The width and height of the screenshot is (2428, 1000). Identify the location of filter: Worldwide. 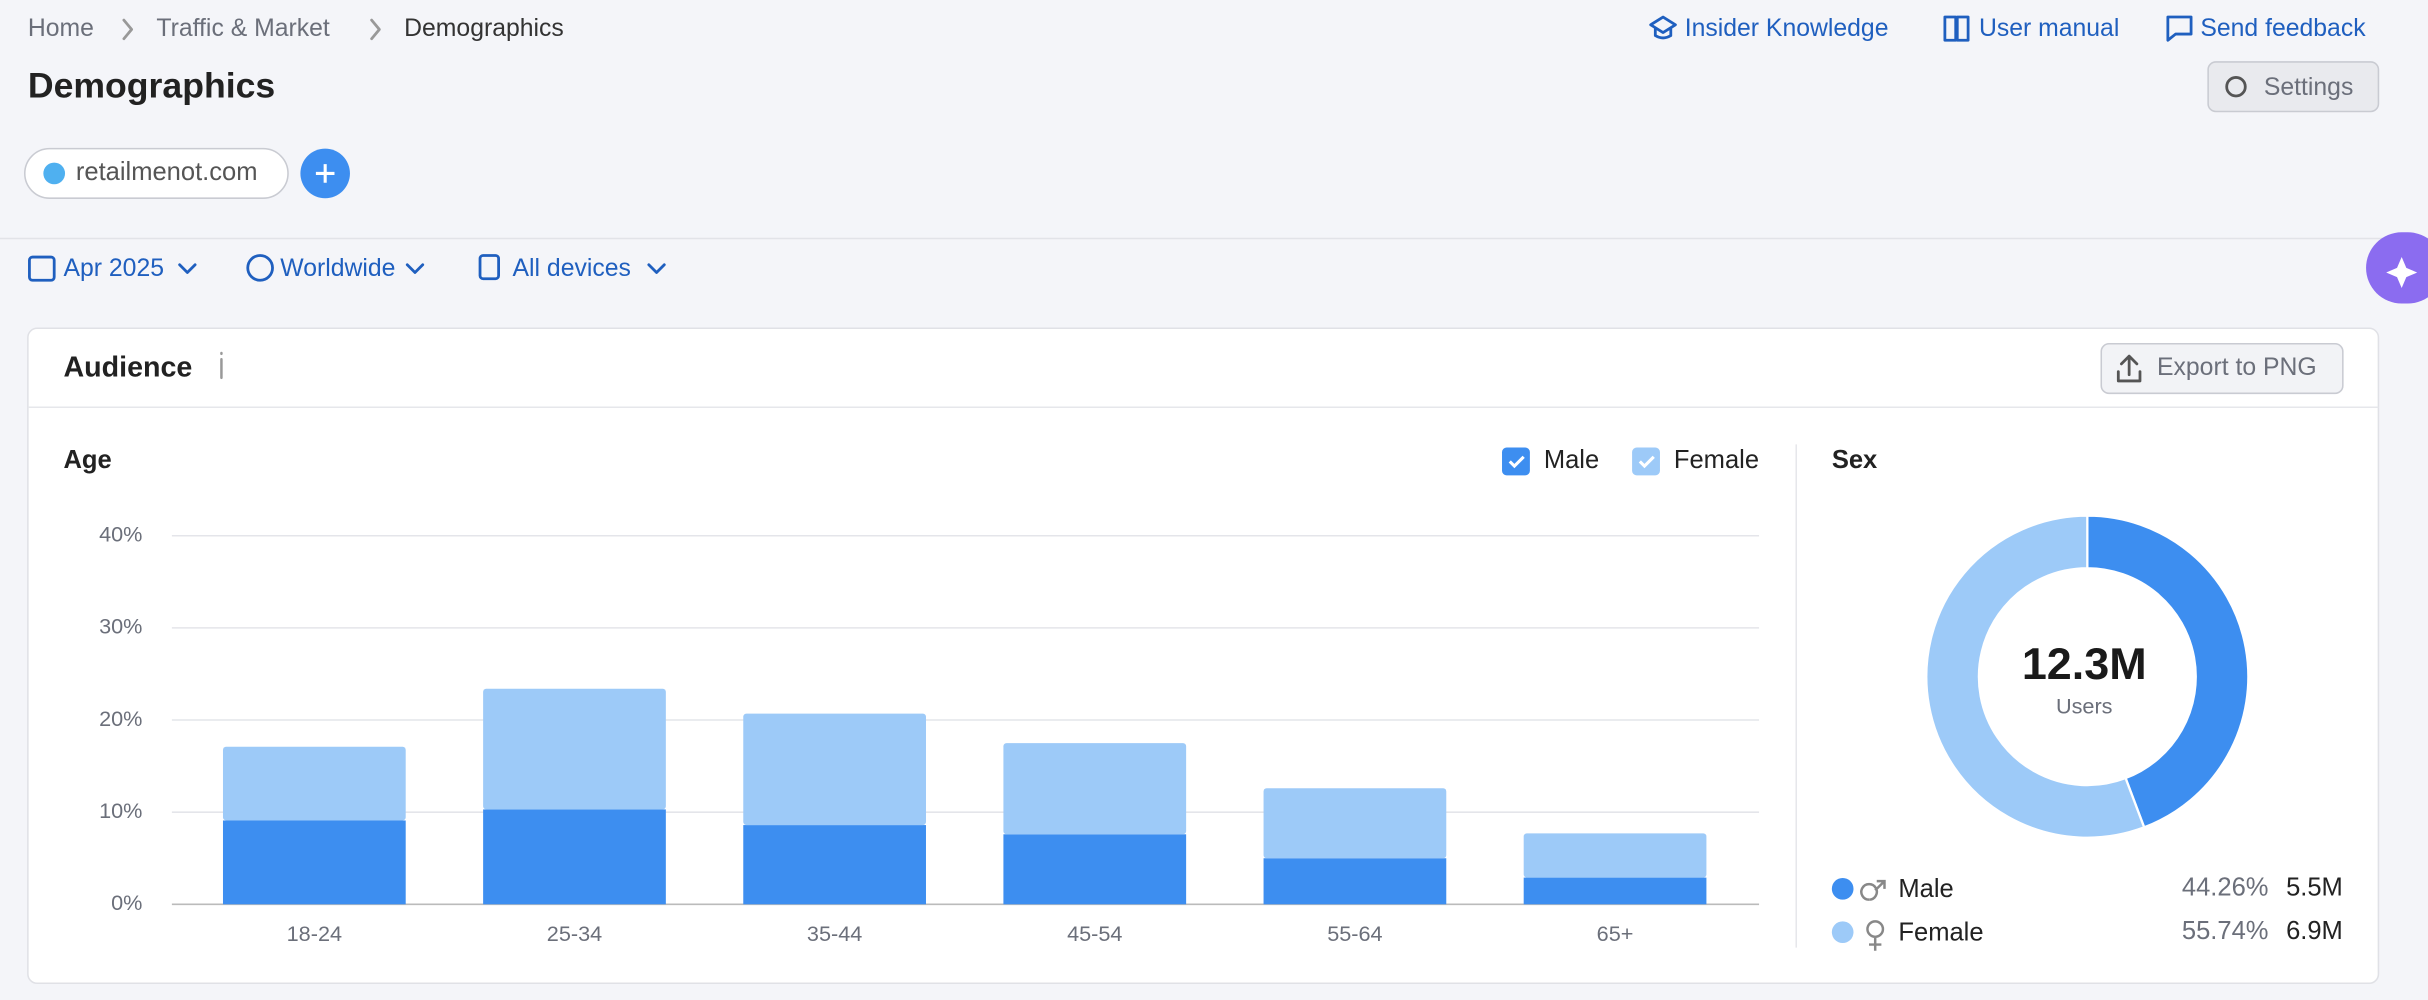
(337, 268).